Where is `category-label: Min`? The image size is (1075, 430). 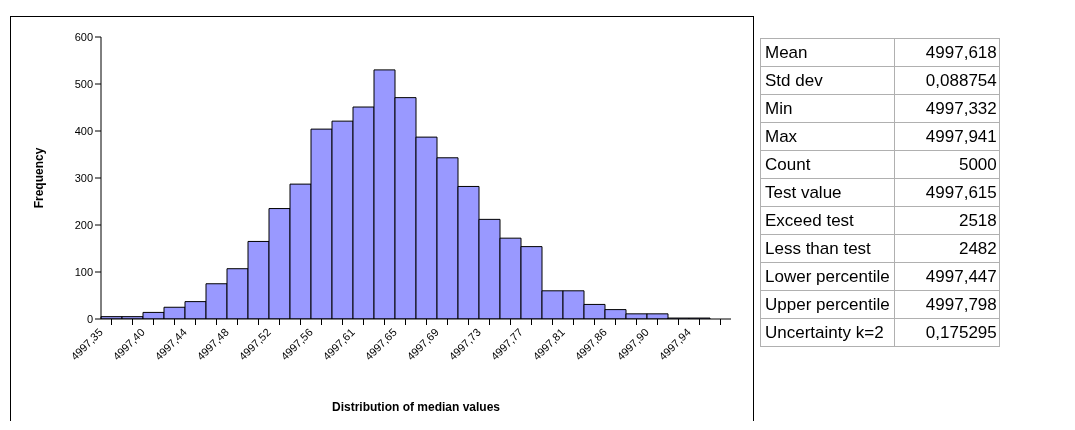
category-label: Min is located at coordinates (827, 108).